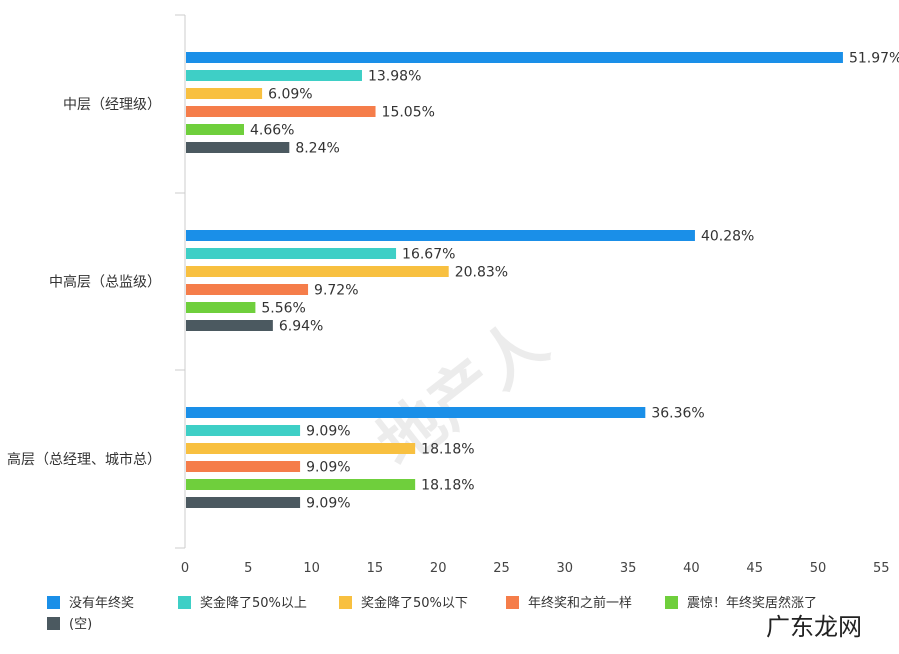  What do you see at coordinates (290, 95) in the screenshot?
I see `data-label: 6.09%` at bounding box center [290, 95].